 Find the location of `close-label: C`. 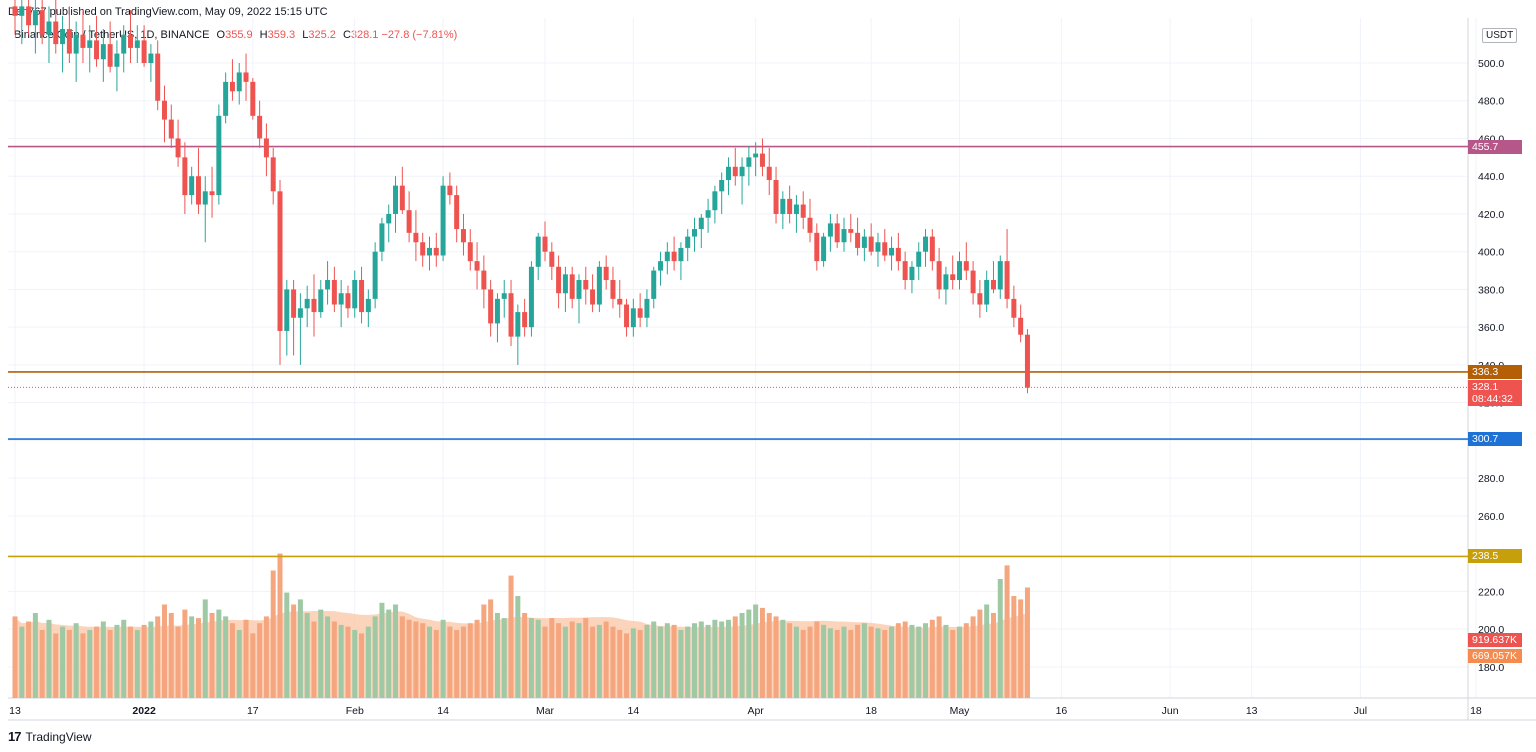

close-label: C is located at coordinates (346, 35).